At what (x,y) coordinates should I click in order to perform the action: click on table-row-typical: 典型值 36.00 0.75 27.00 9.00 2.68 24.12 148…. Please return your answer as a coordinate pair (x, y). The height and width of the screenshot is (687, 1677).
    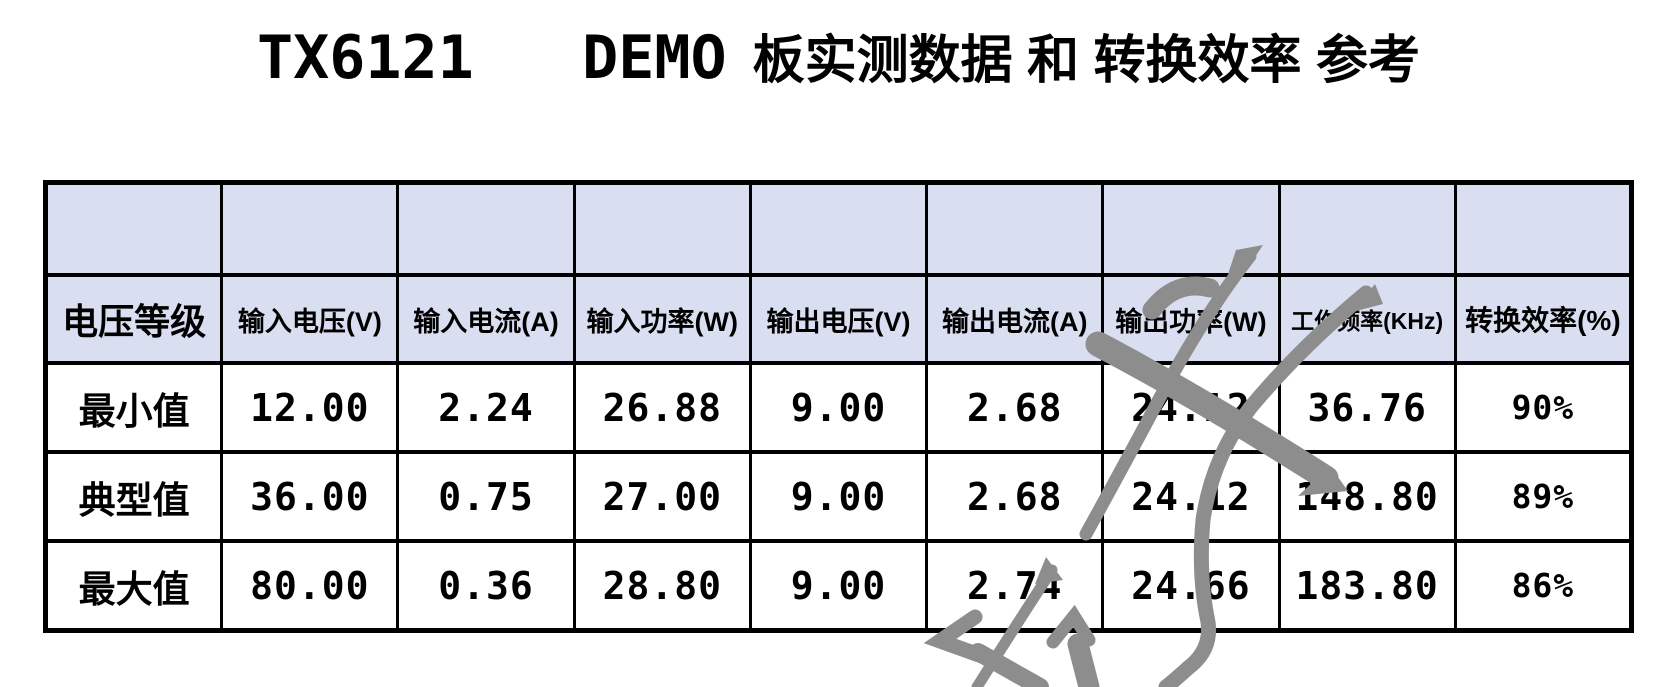
    Looking at the image, I should click on (838, 496).